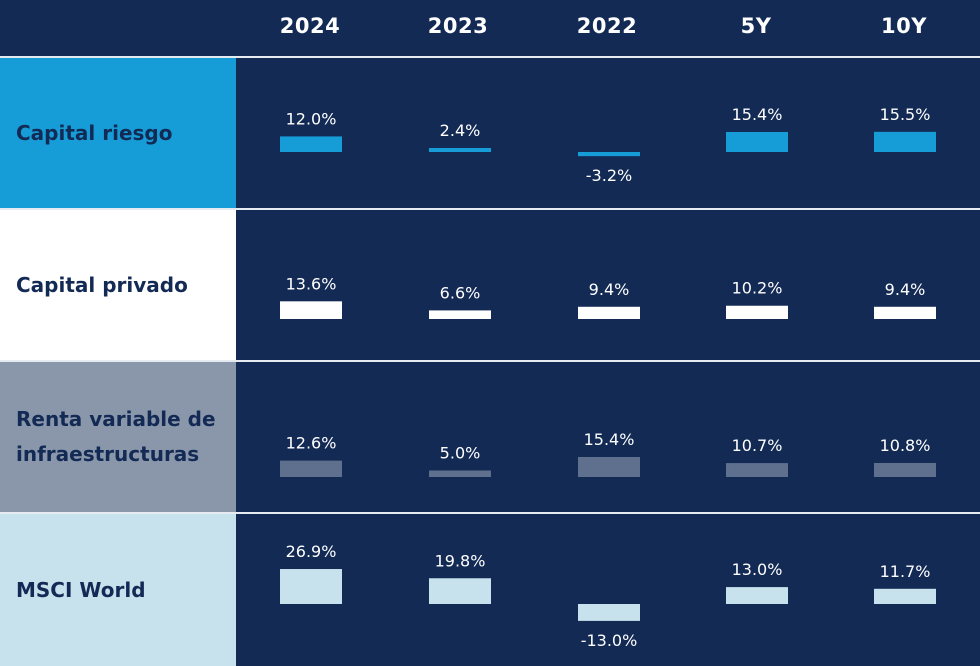  I want to click on column-header-5y: 5Y, so click(756, 26).